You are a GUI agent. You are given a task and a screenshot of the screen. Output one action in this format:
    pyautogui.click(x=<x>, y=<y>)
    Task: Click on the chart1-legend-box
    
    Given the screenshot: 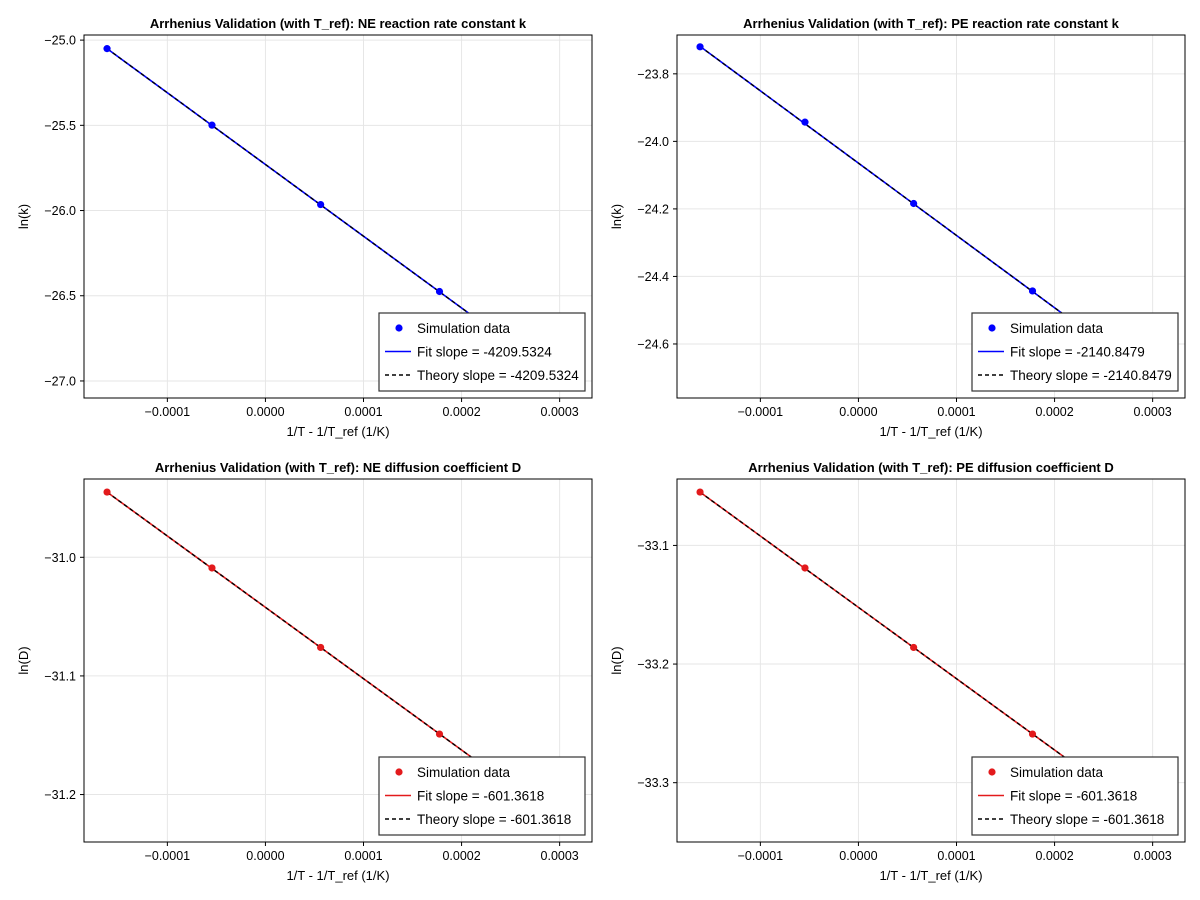 What is the action you would take?
    pyautogui.click(x=482, y=352)
    